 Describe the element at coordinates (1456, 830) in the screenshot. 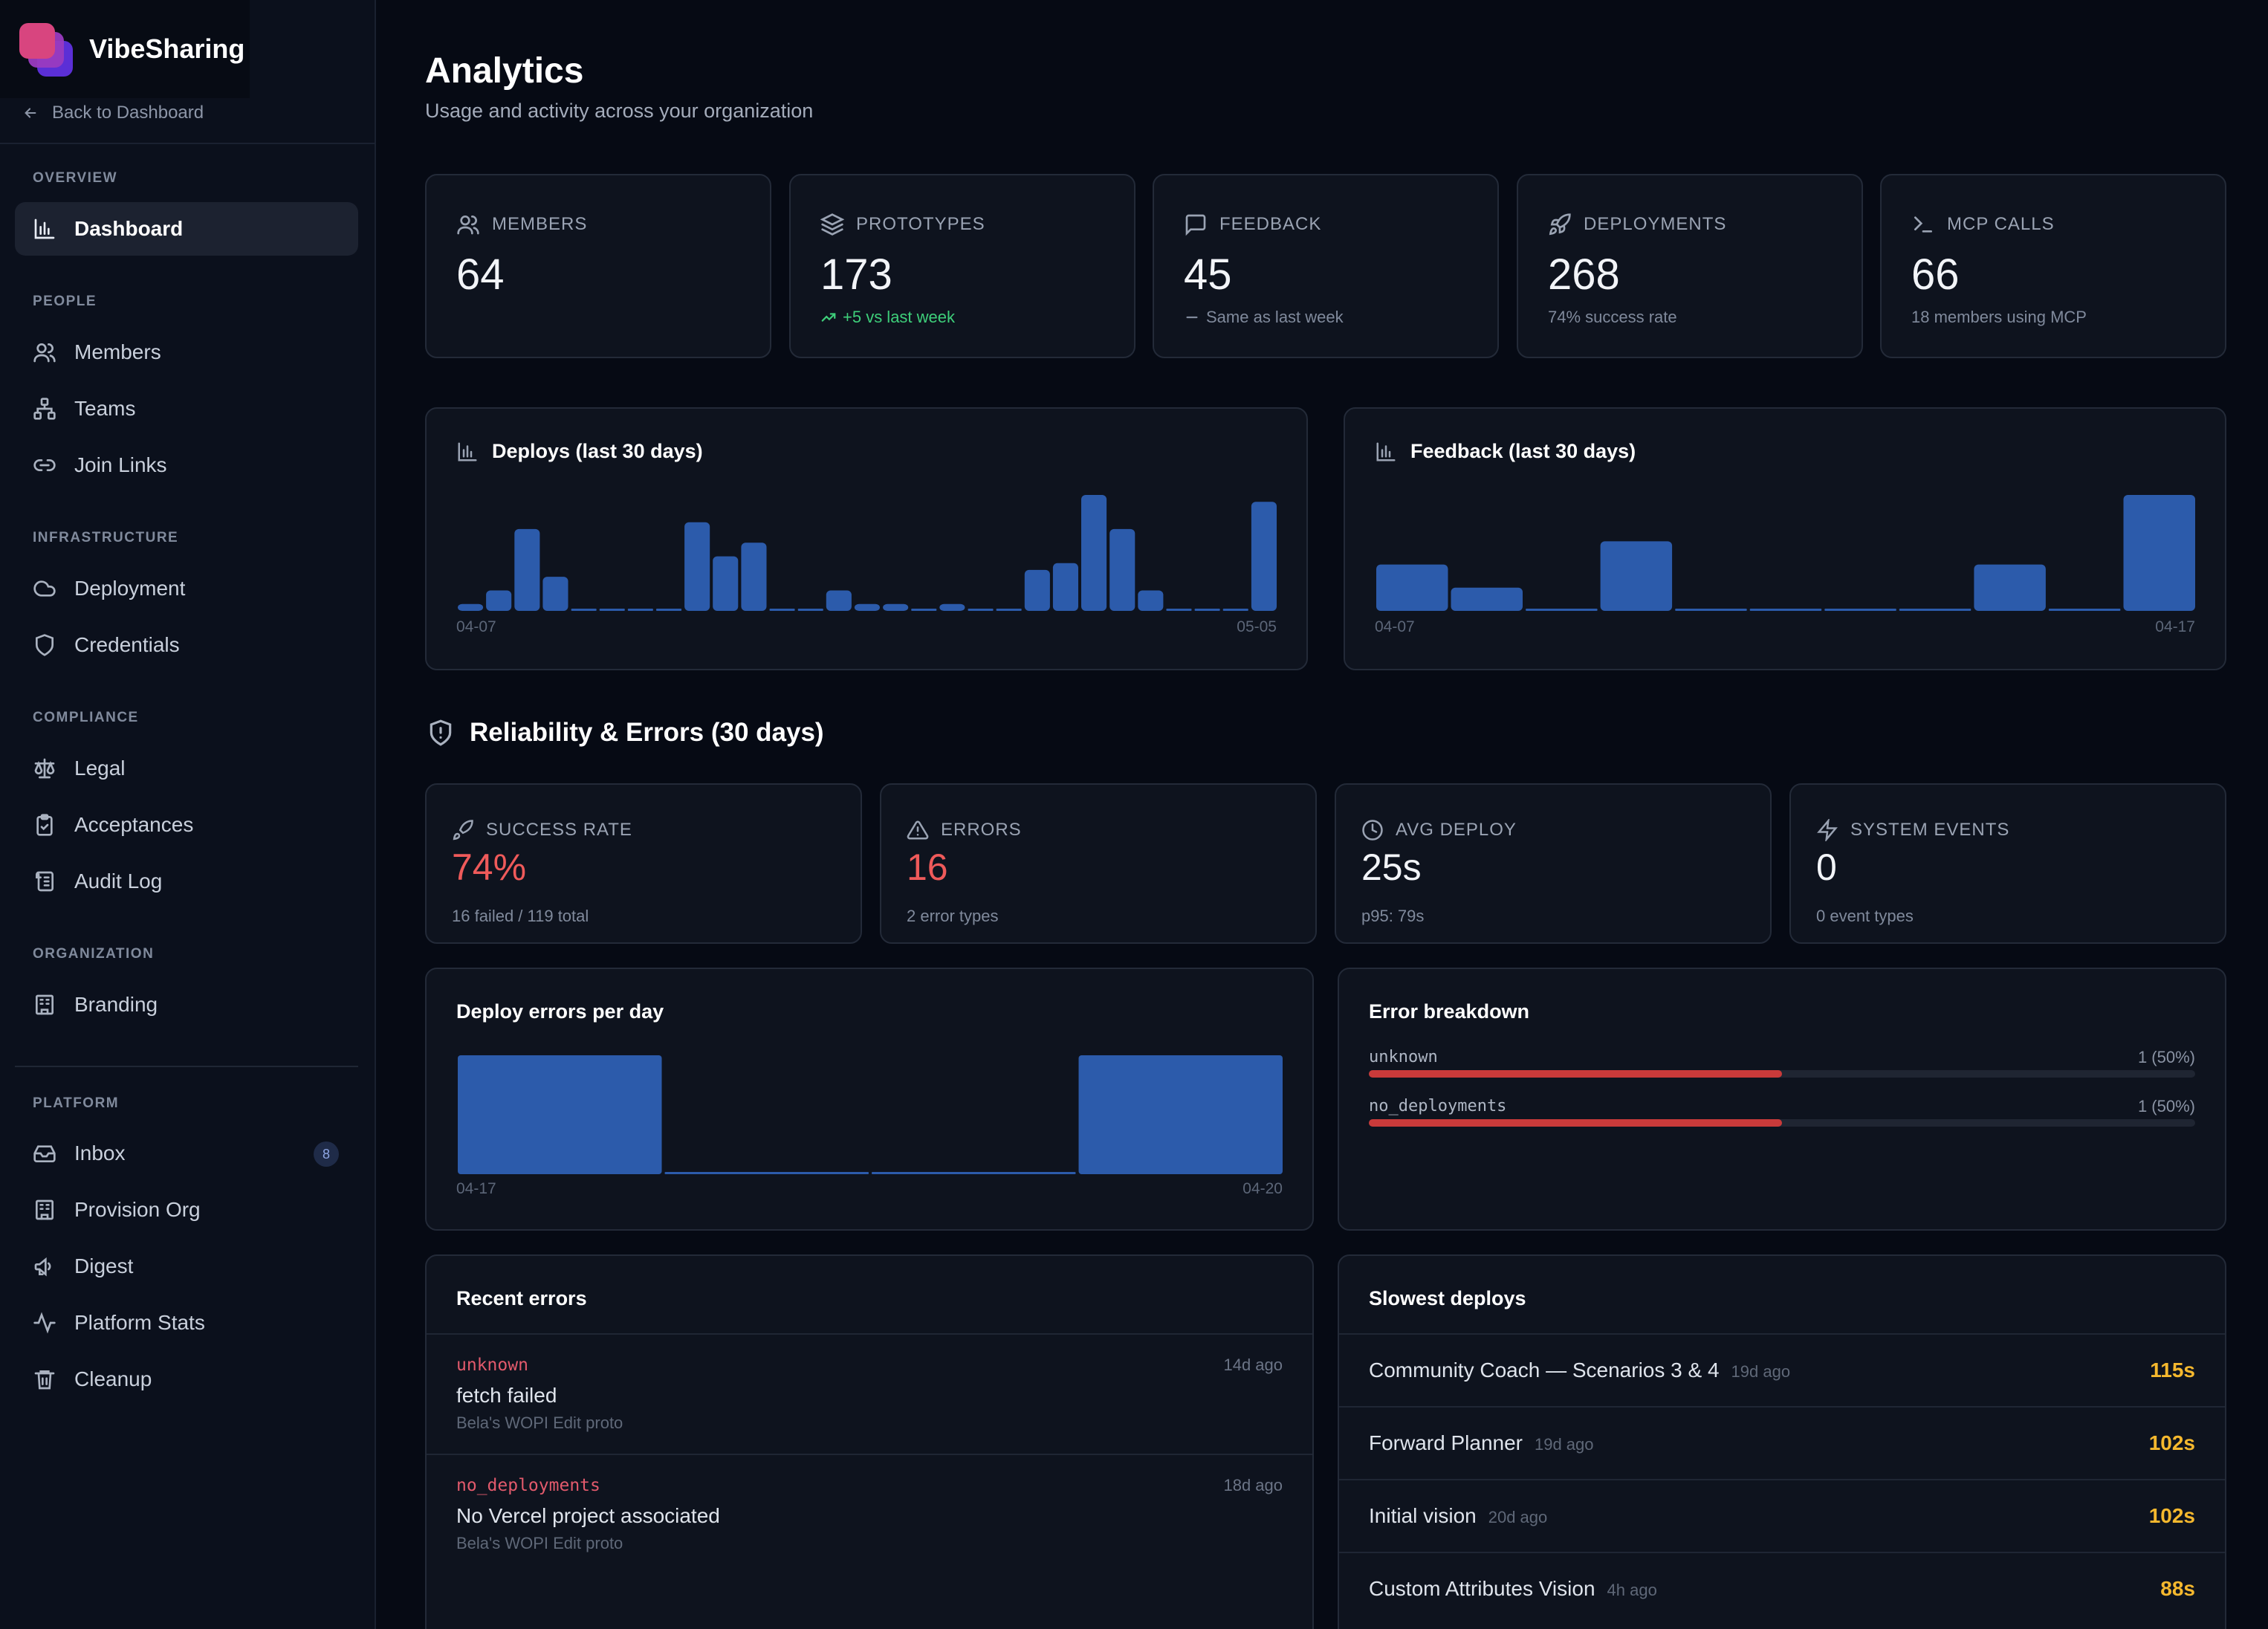

I see `rel-label: AVG DEPLOY` at that location.